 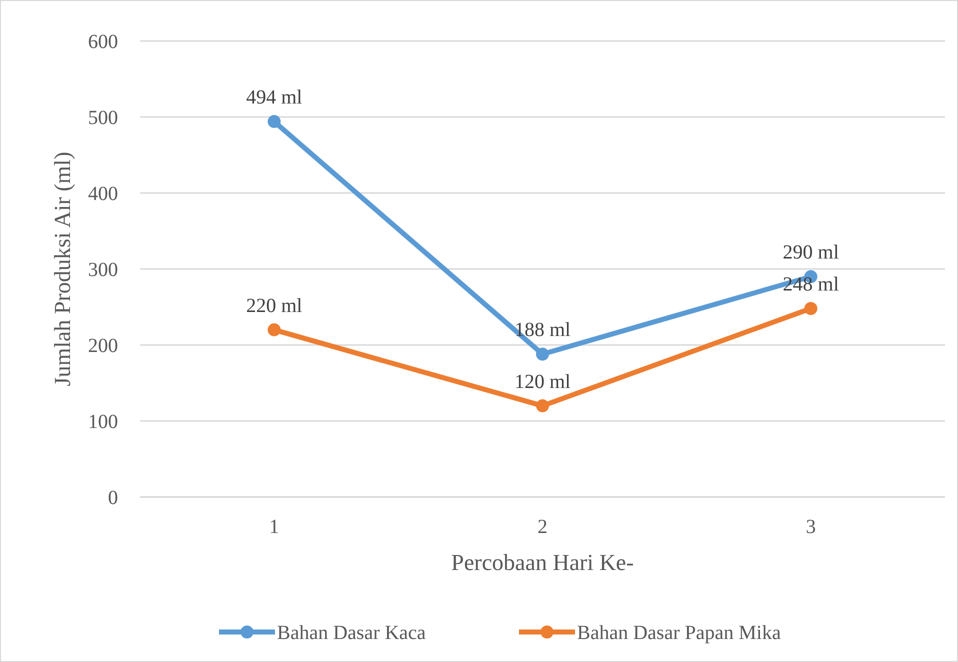 I want to click on y-tick-label: 400, so click(x=103, y=194).